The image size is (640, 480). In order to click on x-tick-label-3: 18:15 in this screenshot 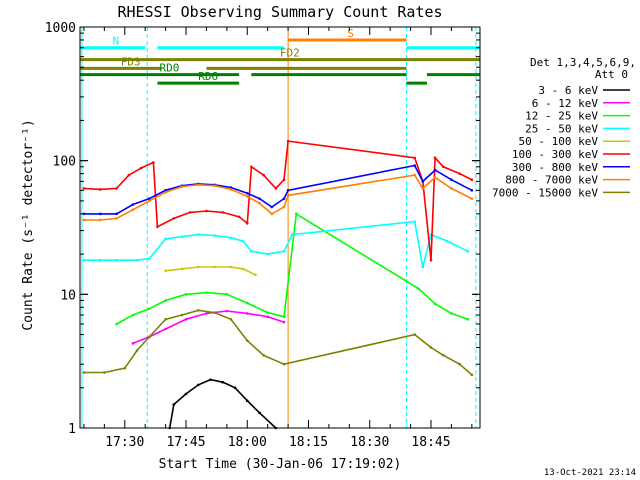, I will do `click(308, 442)`.